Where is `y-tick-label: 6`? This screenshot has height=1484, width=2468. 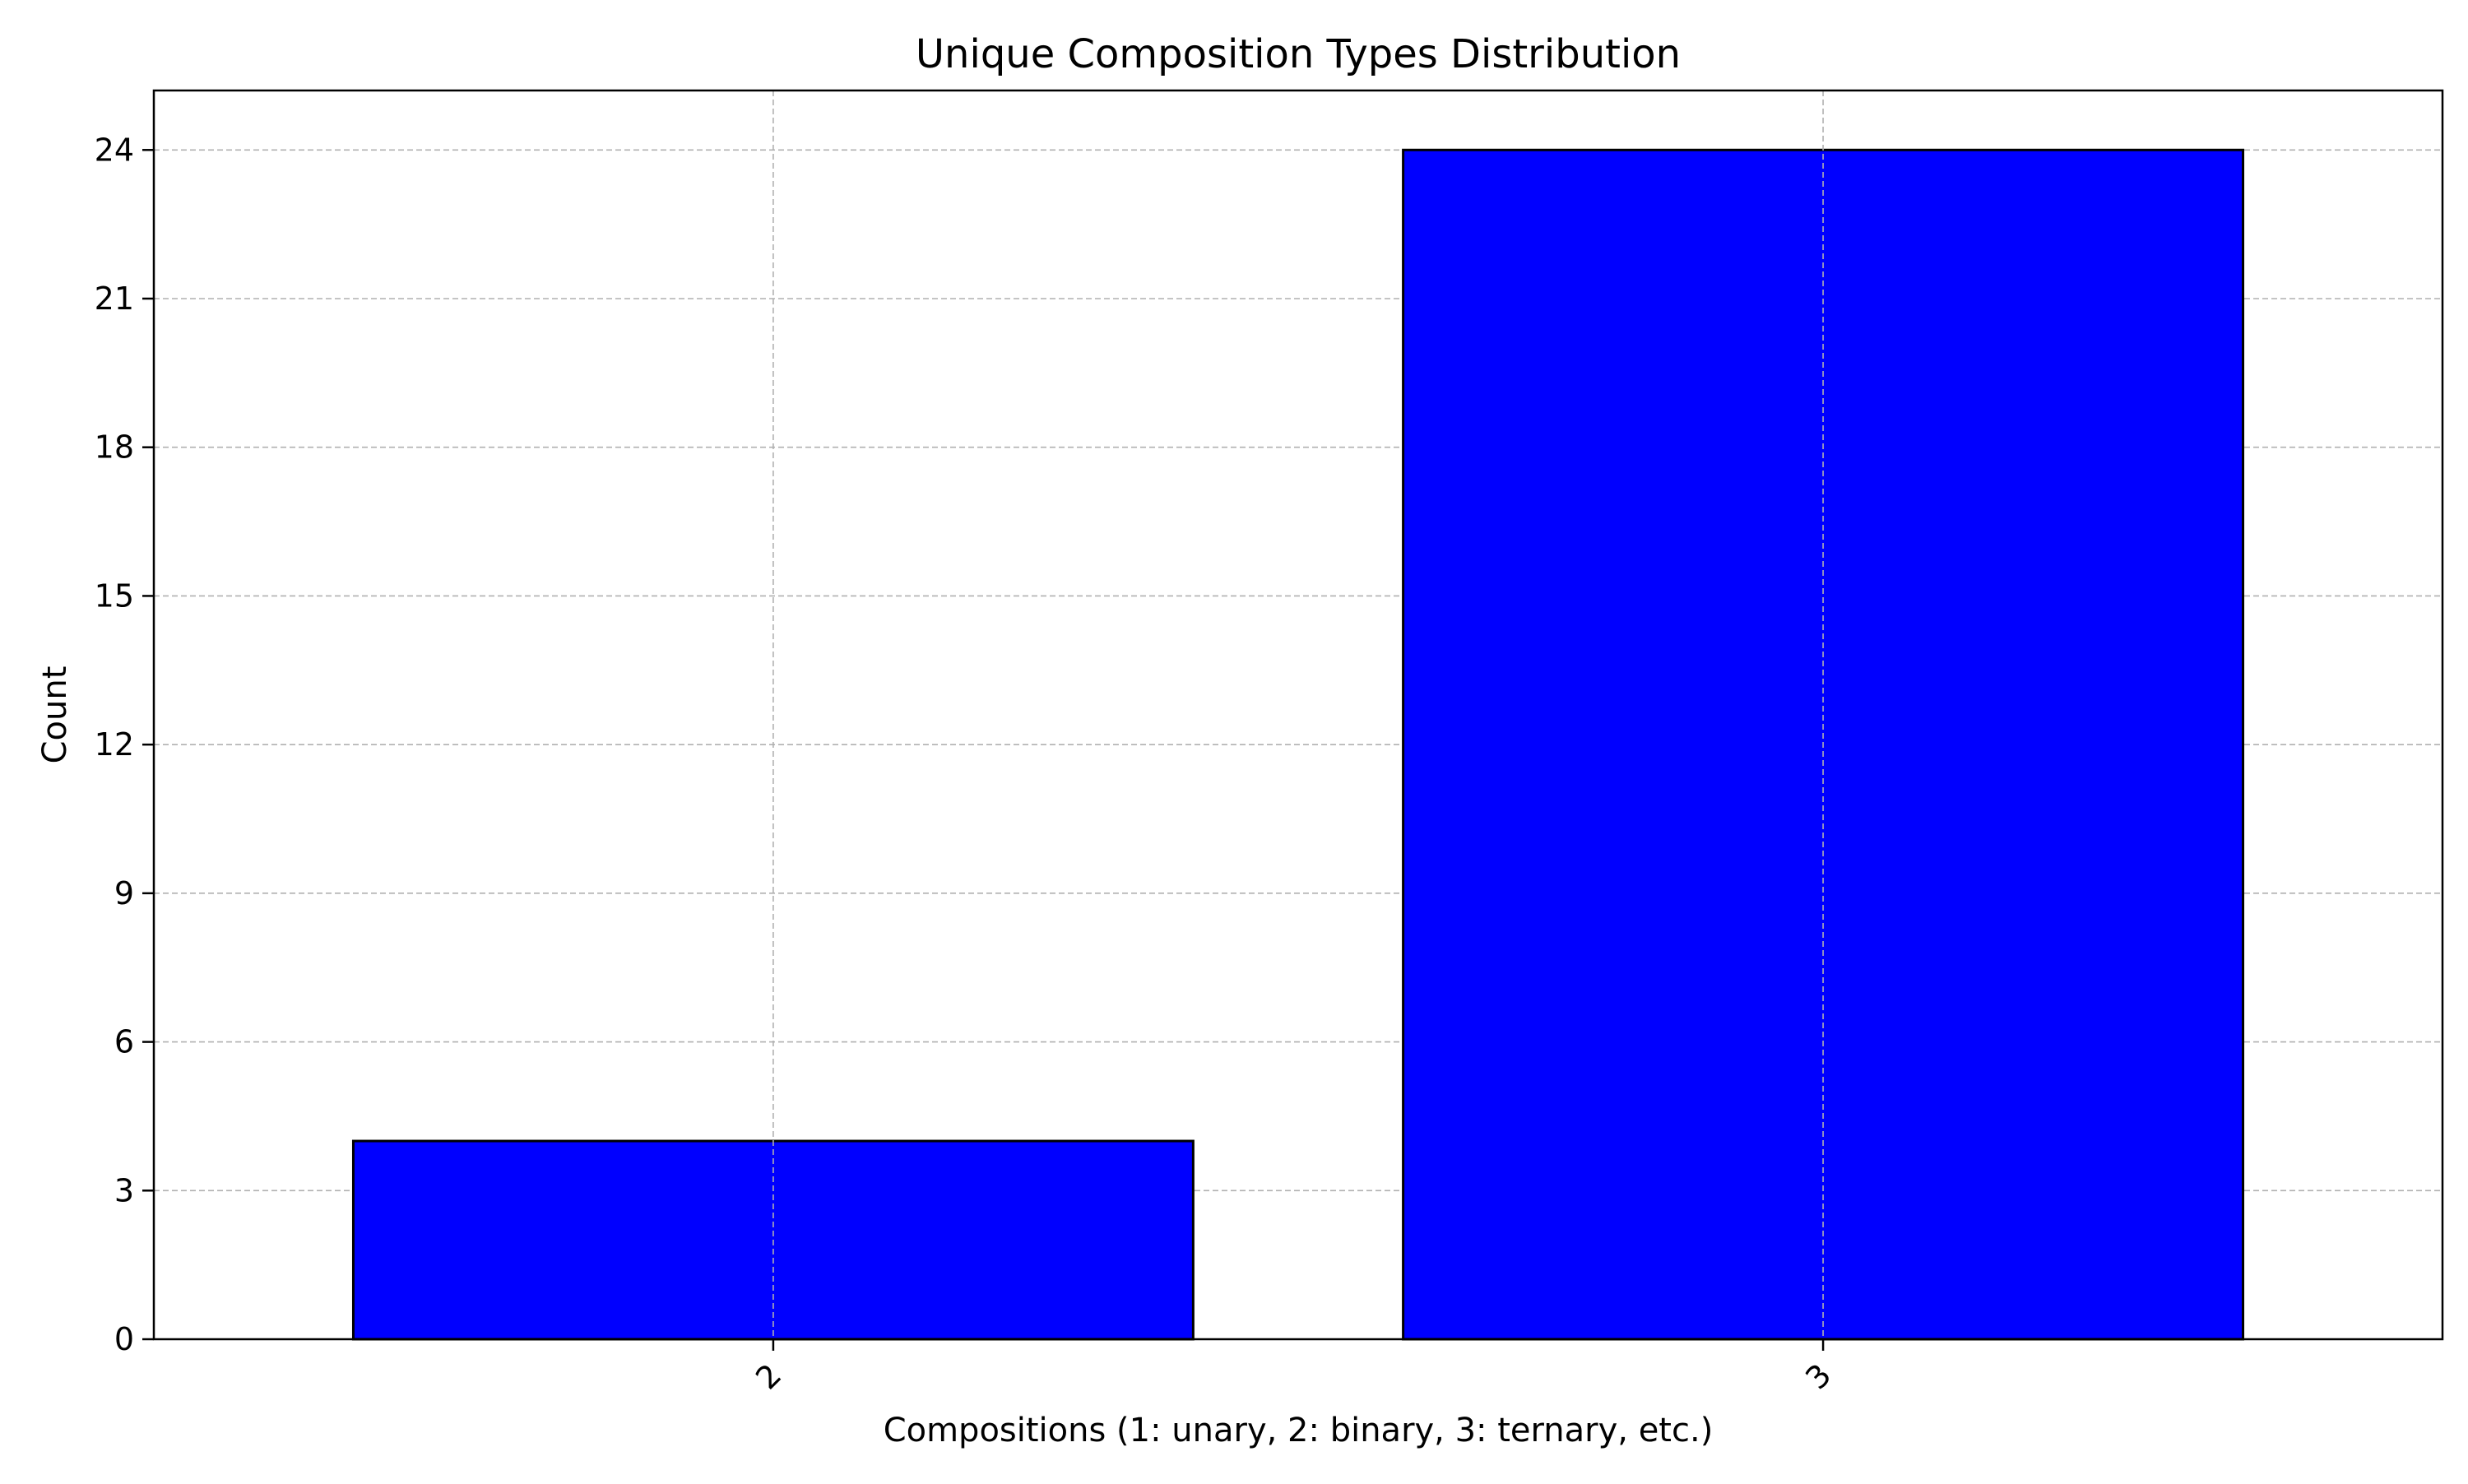 y-tick-label: 6 is located at coordinates (124, 1042).